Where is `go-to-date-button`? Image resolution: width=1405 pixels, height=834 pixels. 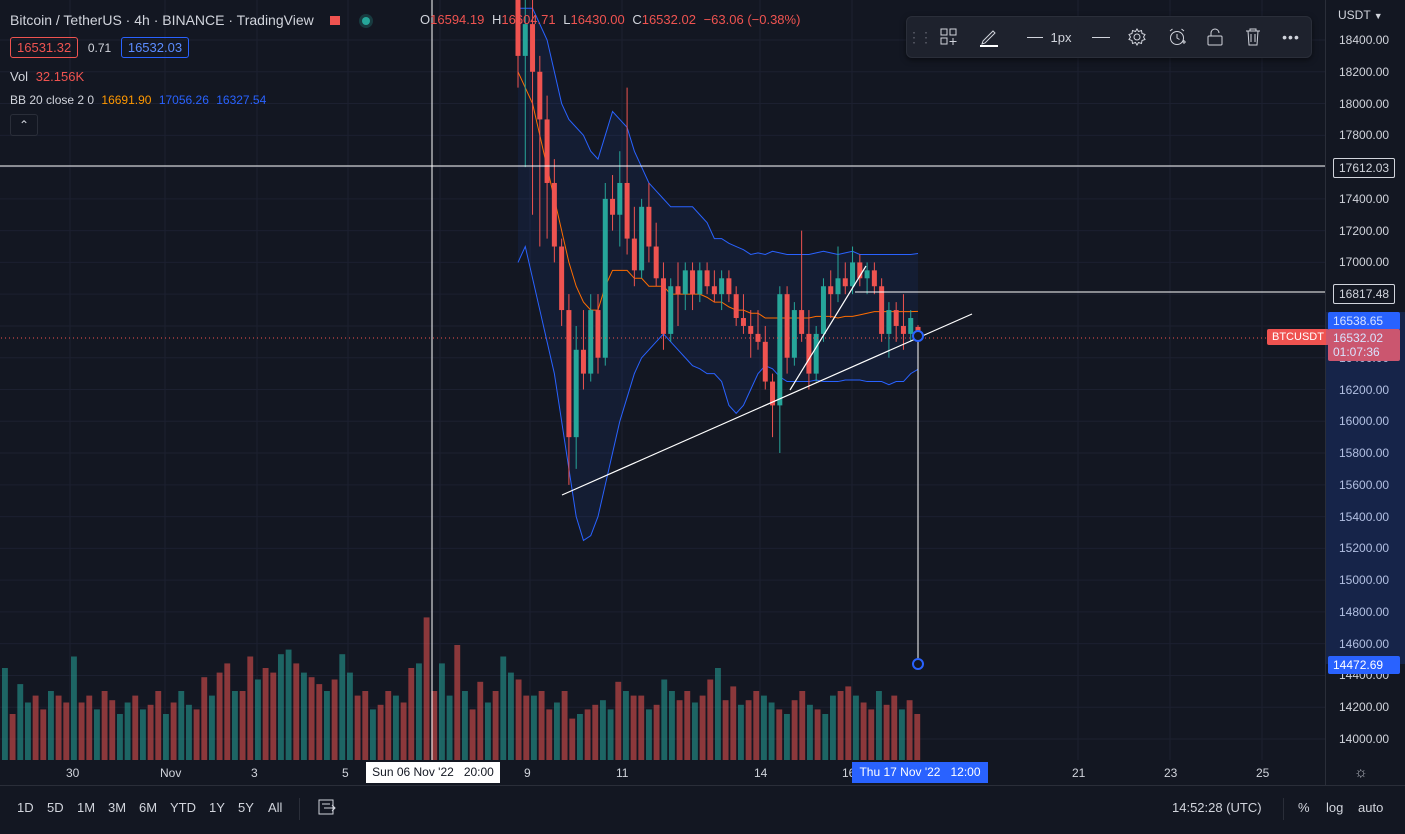
go-to-date-button is located at coordinates (327, 809).